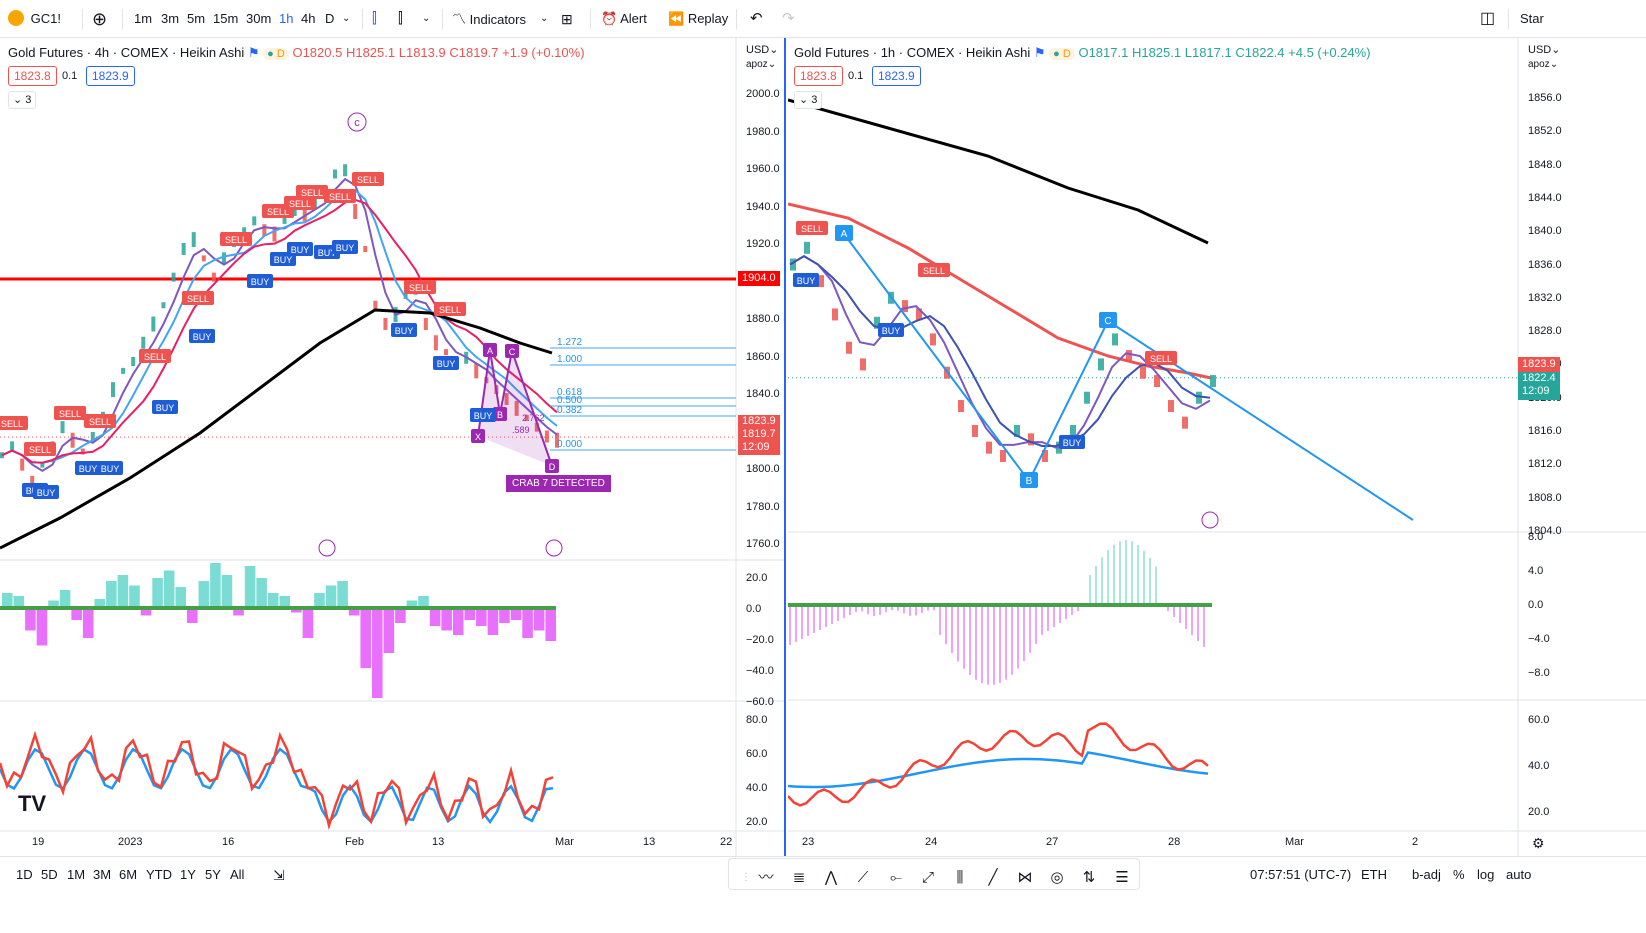 The width and height of the screenshot is (1646, 933). What do you see at coordinates (1426, 874) in the screenshot?
I see `back-adjust-toggle: b-adj` at bounding box center [1426, 874].